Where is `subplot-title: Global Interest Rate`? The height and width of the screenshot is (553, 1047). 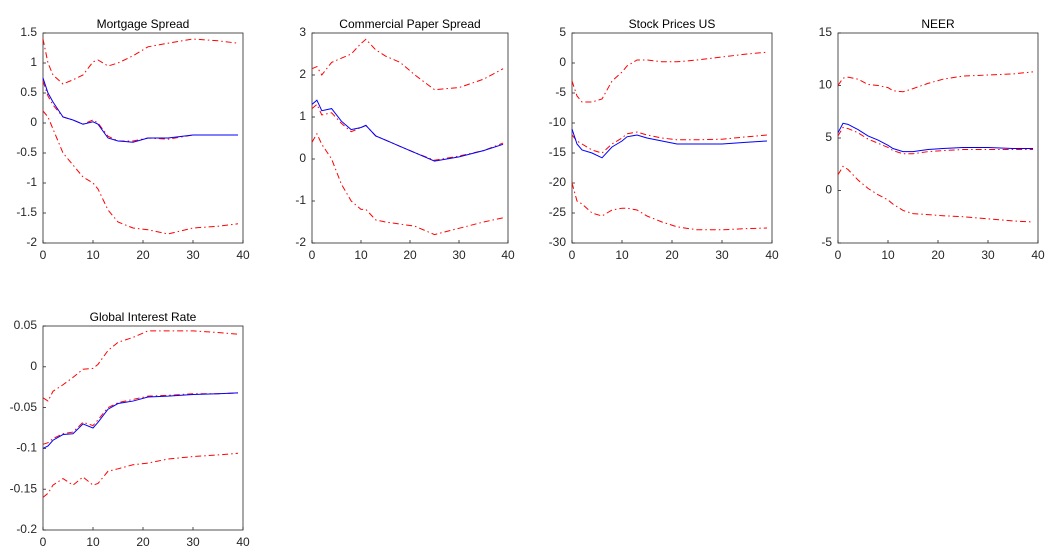 subplot-title: Global Interest Rate is located at coordinates (143, 317).